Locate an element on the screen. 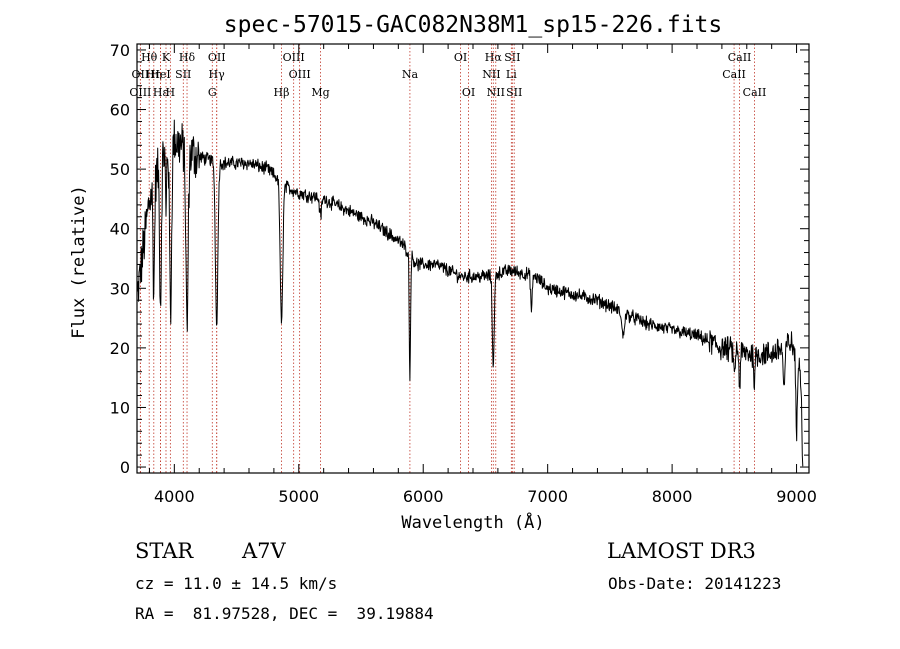 This screenshot has height=649, width=900. x-tick-label: 8000 is located at coordinates (672, 496).